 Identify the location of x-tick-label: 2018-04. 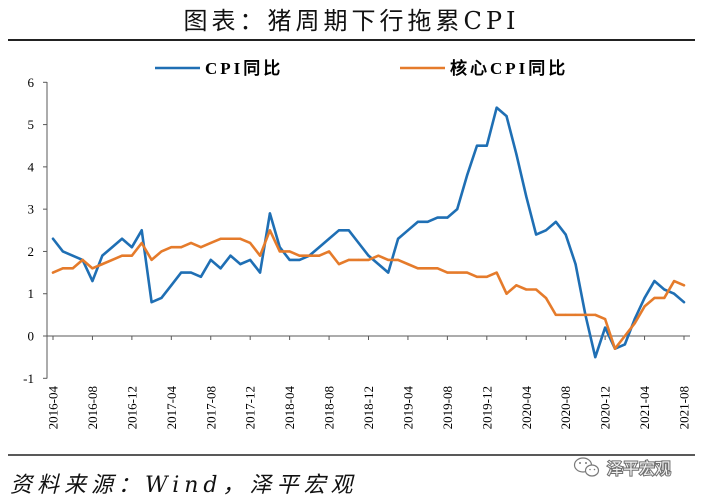
(289, 408).